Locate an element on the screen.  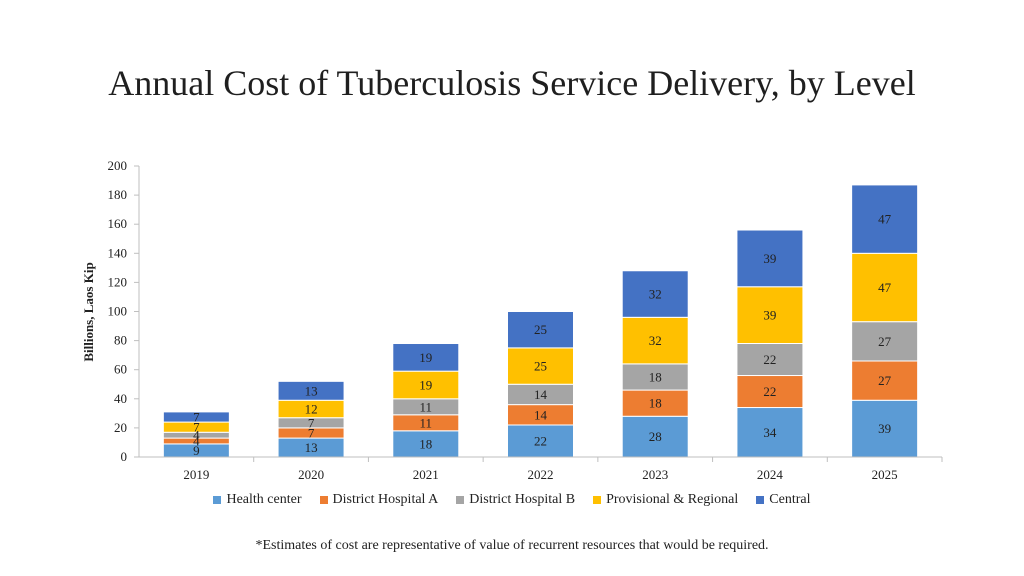
legend-label: District Hospital B is located at coordinates (522, 499).